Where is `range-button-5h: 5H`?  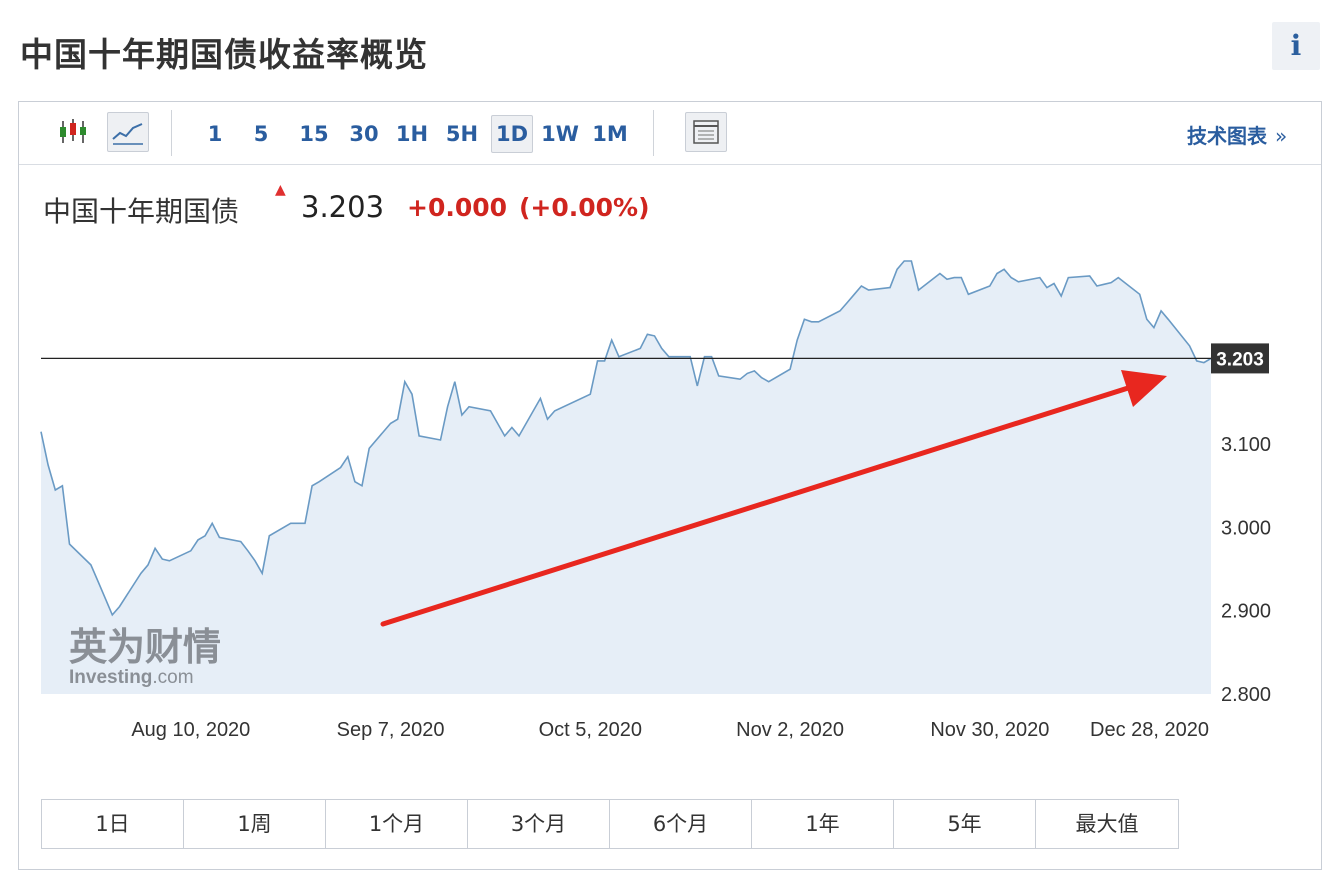 range-button-5h: 5H is located at coordinates (462, 134).